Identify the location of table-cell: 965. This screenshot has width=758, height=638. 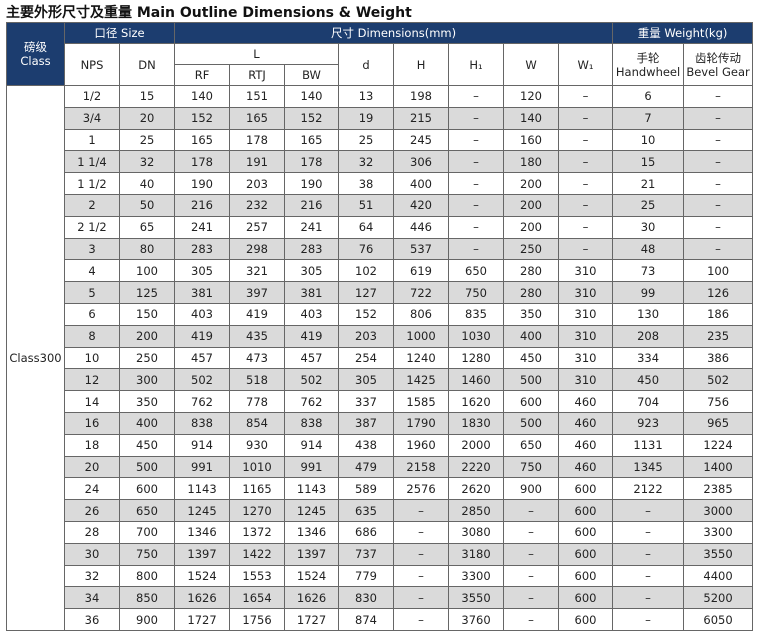
(718, 423).